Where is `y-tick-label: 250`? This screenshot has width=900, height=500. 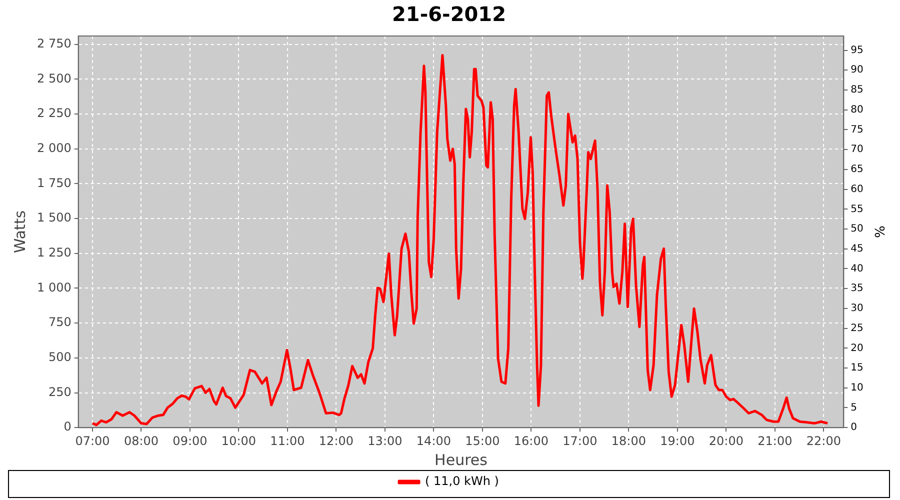 y-tick-label: 250 is located at coordinates (60, 391).